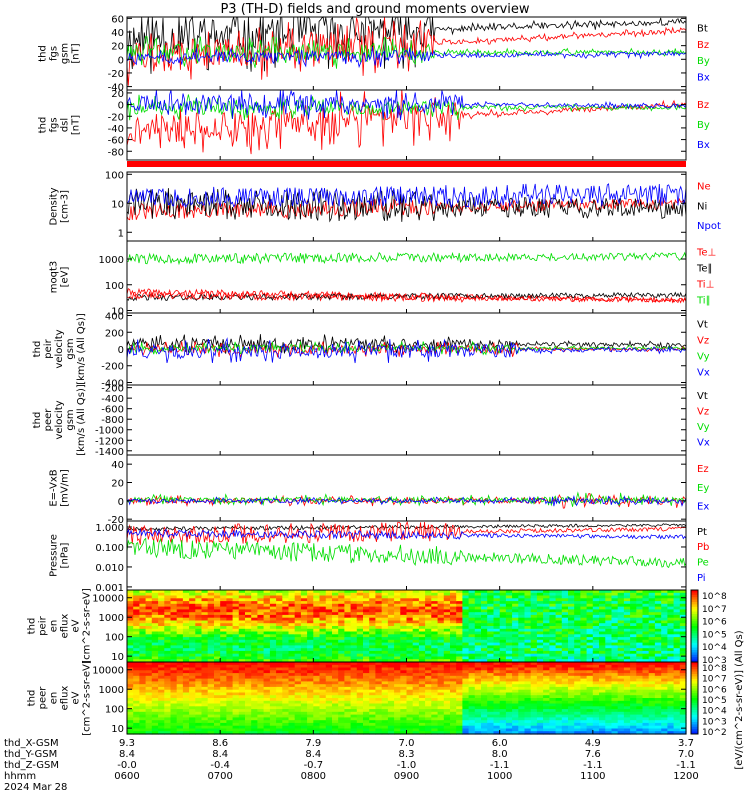 The width and height of the screenshot is (750, 804). What do you see at coordinates (704, 268) in the screenshot?
I see `legend-Te∥: Te∥` at bounding box center [704, 268].